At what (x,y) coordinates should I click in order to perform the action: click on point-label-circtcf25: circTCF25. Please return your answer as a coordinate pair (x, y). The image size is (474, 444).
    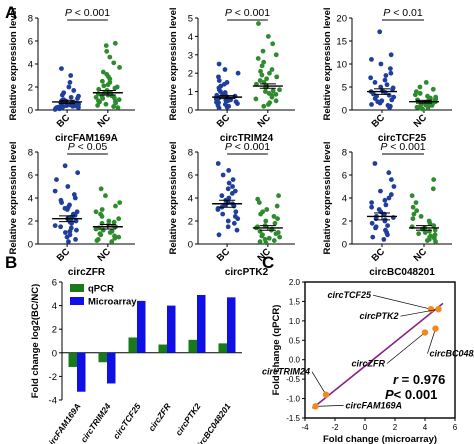
    Looking at the image, I should click on (349, 295).